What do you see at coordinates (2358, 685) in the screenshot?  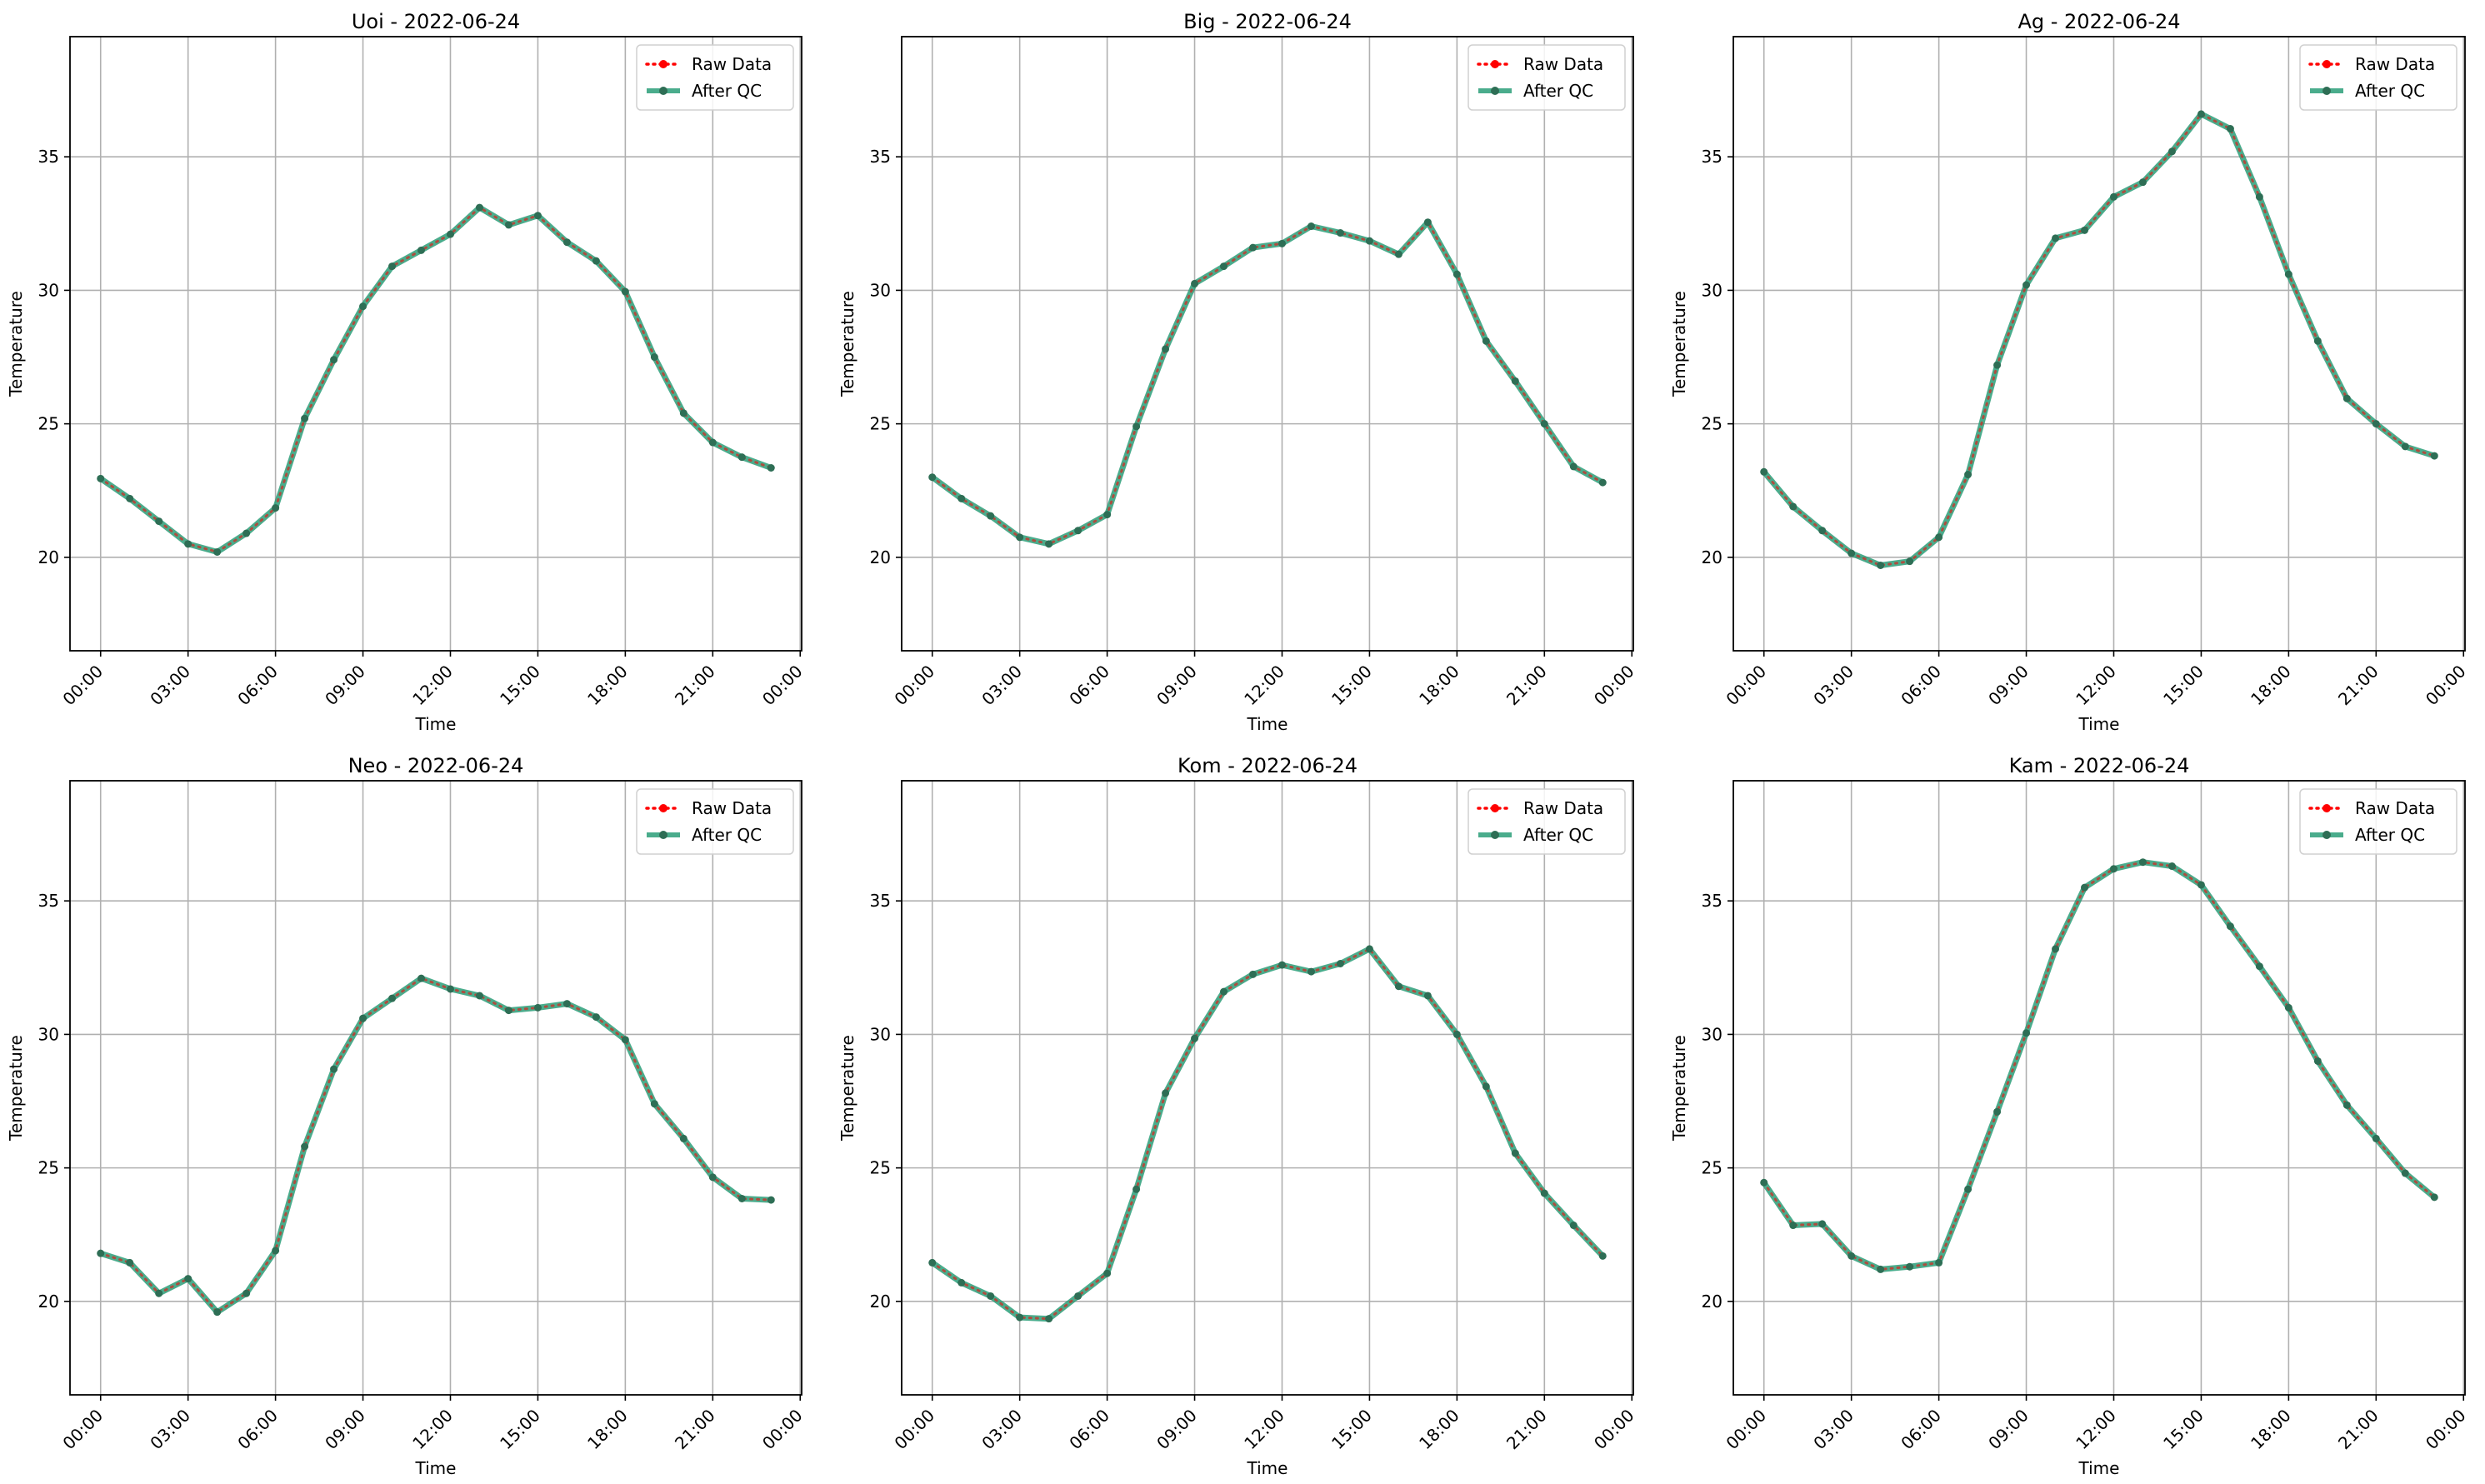 I see `x-tick-label: 21:00` at bounding box center [2358, 685].